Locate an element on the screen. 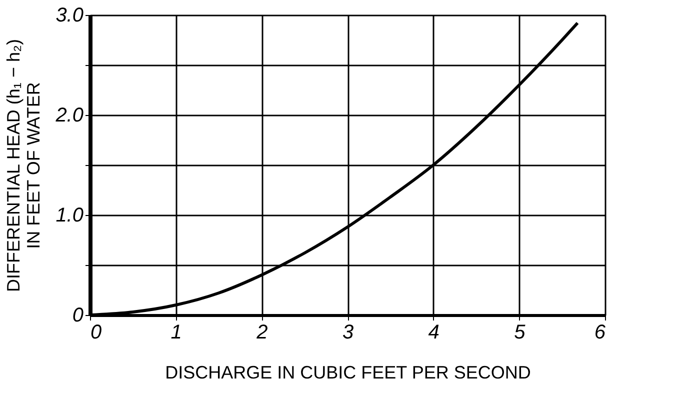 The height and width of the screenshot is (407, 688). y-tick-label: 2.0 is located at coordinates (69, 115).